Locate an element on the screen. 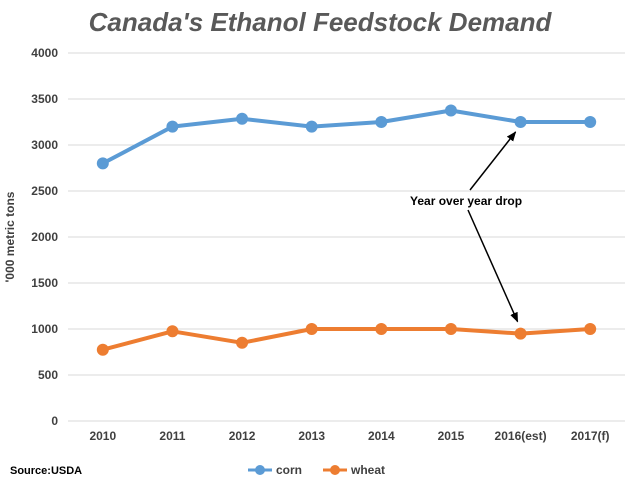 This screenshot has height=480, width=640. legend-item-wheat: wheat is located at coordinates (354, 470).